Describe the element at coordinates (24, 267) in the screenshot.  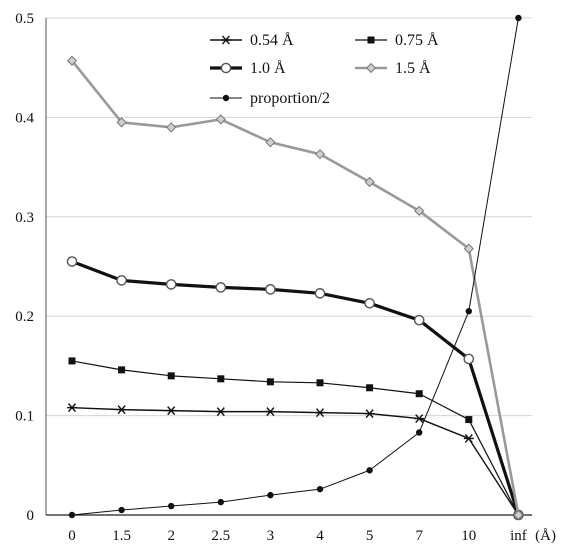
I see `y-tick-labels: 0 0.1 0.2 0.3 0.4 0.5` at that location.